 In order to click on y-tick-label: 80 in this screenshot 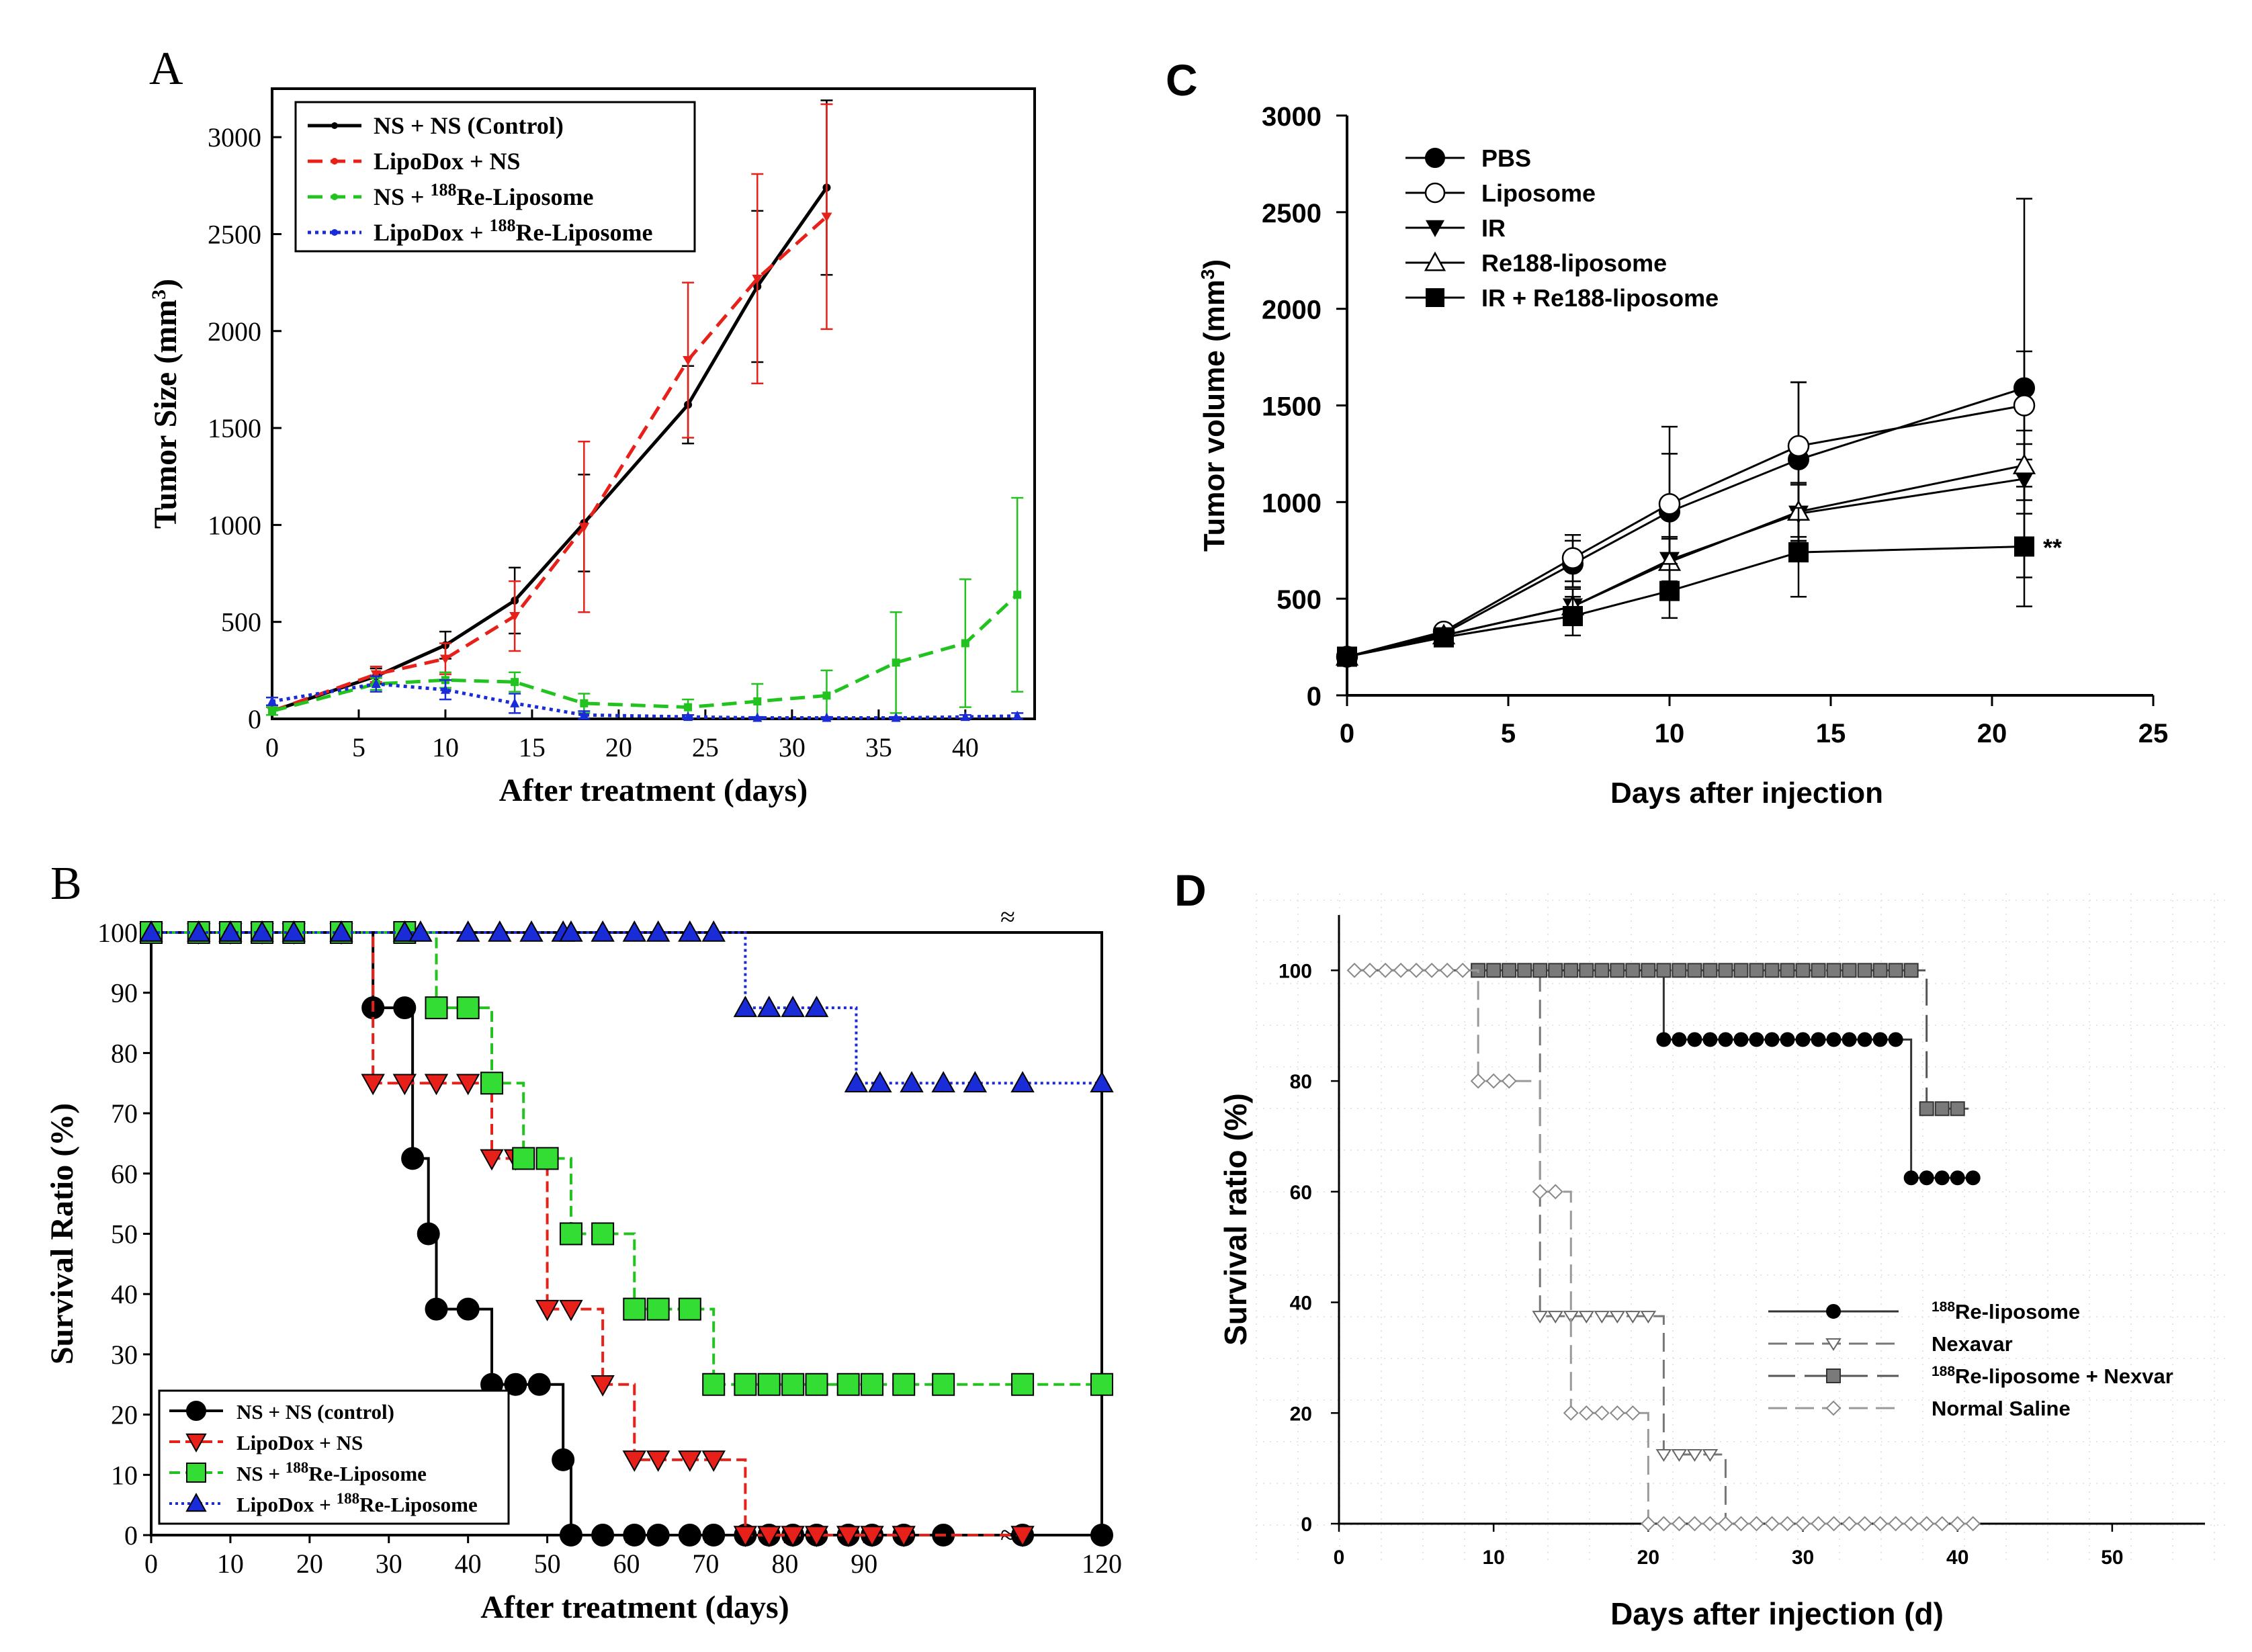, I will do `click(124, 1053)`.